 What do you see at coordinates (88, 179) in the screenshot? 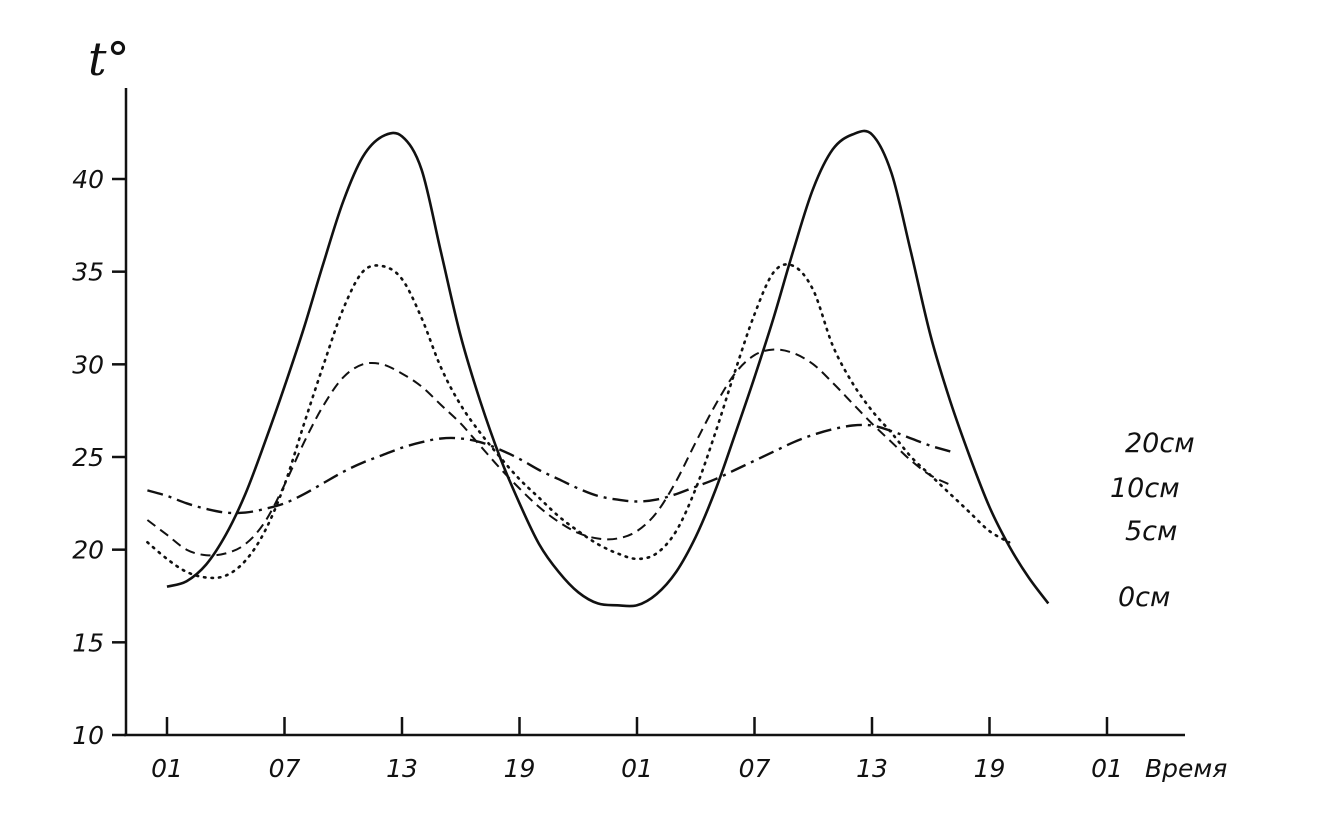
I see `y-tick-label-40: 40` at bounding box center [88, 179].